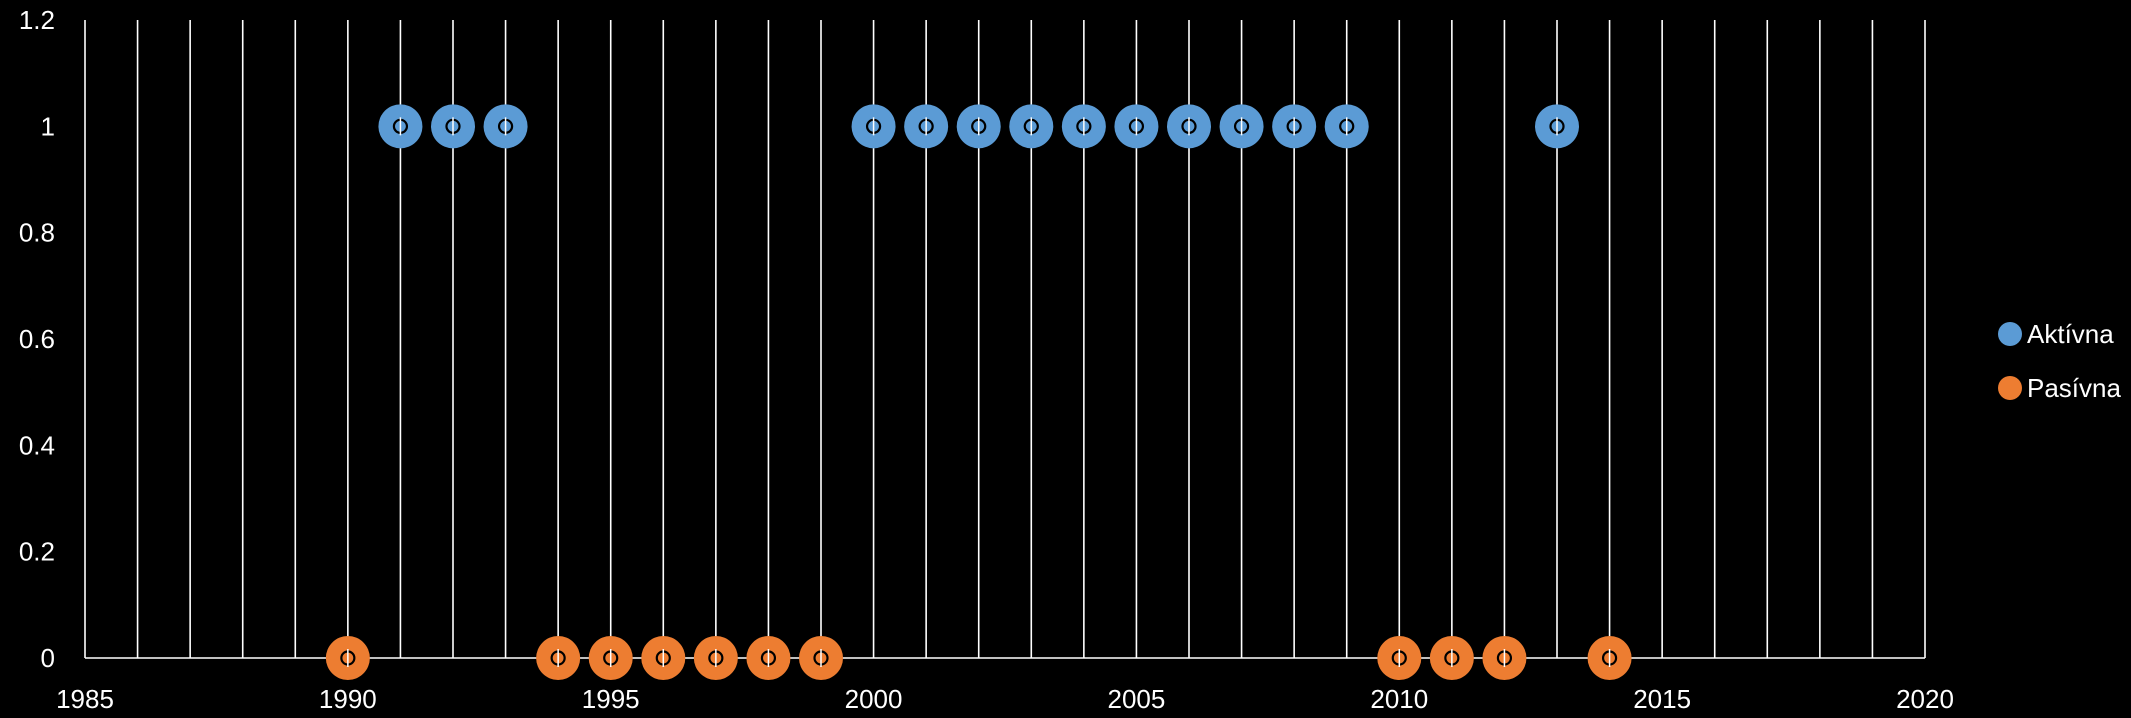  Describe the element at coordinates (48, 658) in the screenshot. I see `y-tick-label: 0` at that location.